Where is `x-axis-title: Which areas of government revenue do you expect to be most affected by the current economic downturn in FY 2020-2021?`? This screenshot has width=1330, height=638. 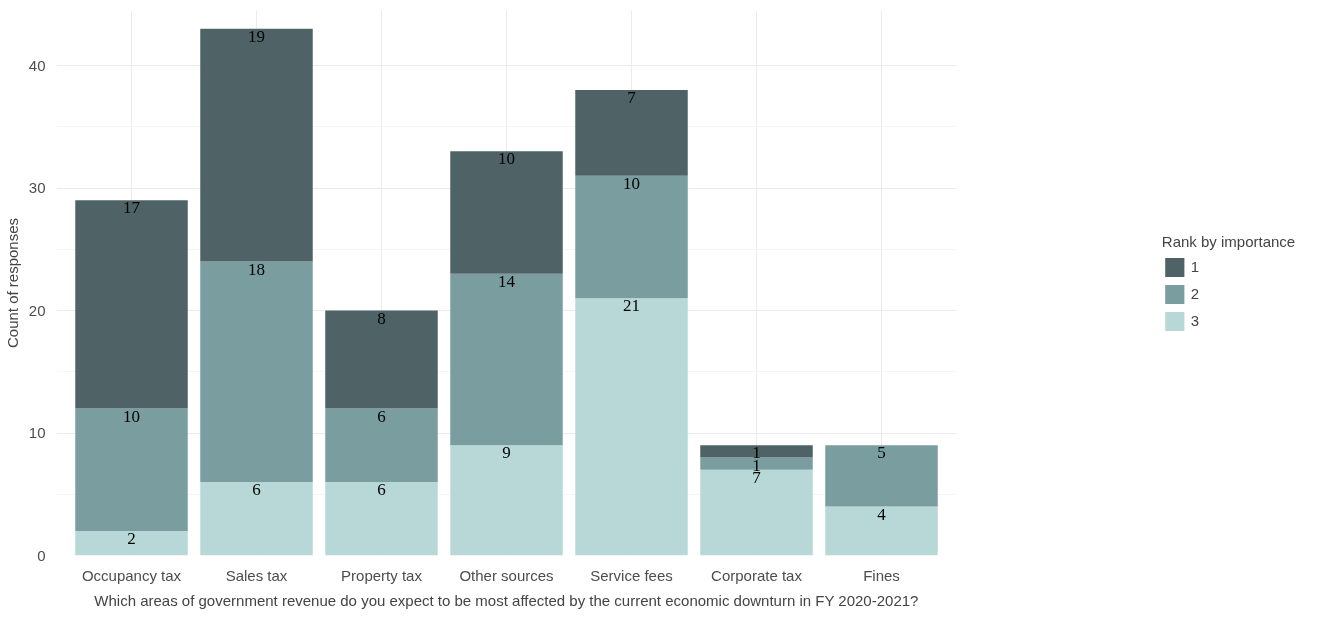 x-axis-title: Which areas of government revenue do you expect to be most affected by the current economic downturn in FY 2020-2021? is located at coordinates (506, 600).